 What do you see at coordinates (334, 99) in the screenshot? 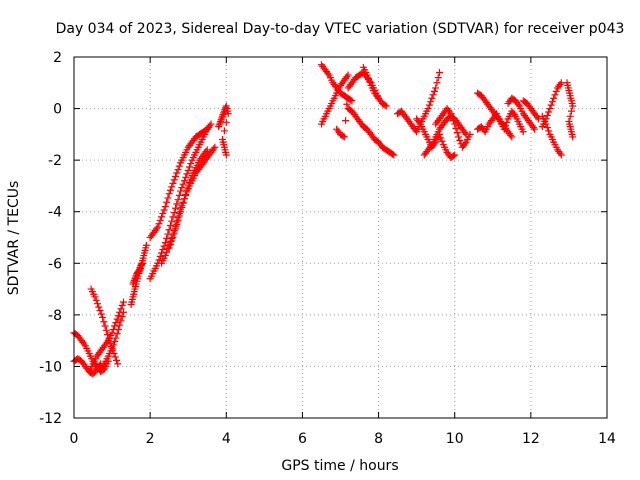
I see `series-arc14` at bounding box center [334, 99].